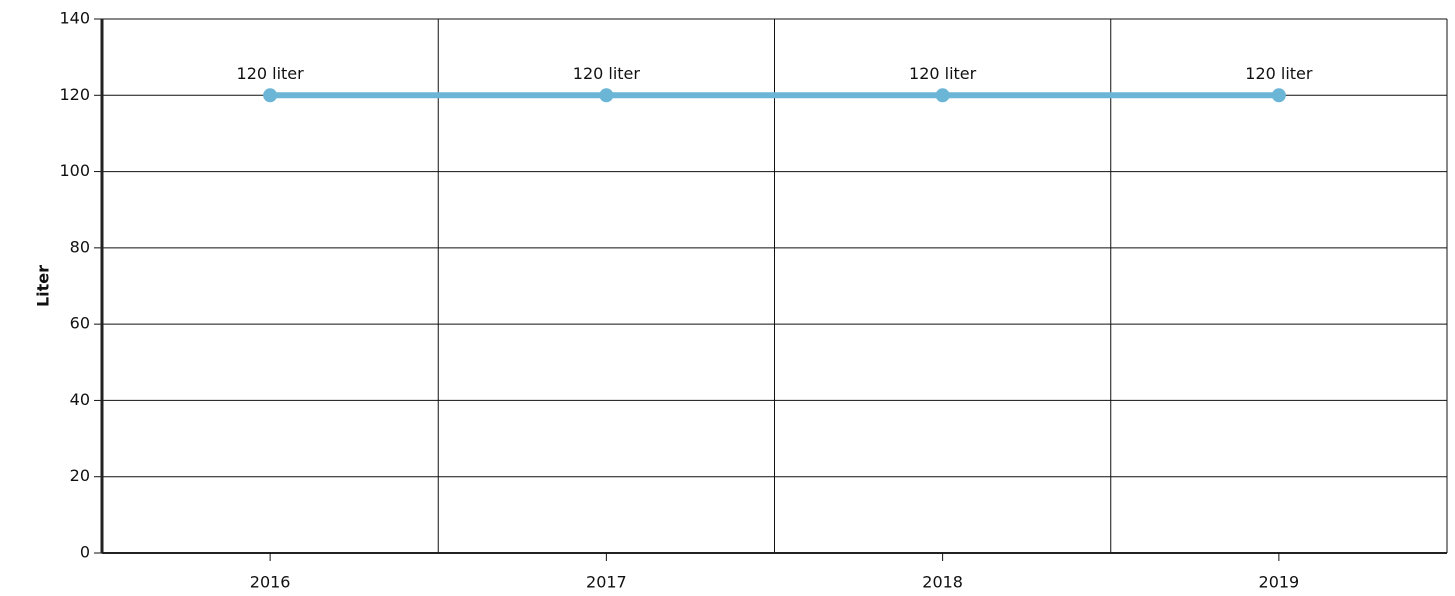  What do you see at coordinates (74, 94) in the screenshot?
I see `y-tick-label: 120` at bounding box center [74, 94].